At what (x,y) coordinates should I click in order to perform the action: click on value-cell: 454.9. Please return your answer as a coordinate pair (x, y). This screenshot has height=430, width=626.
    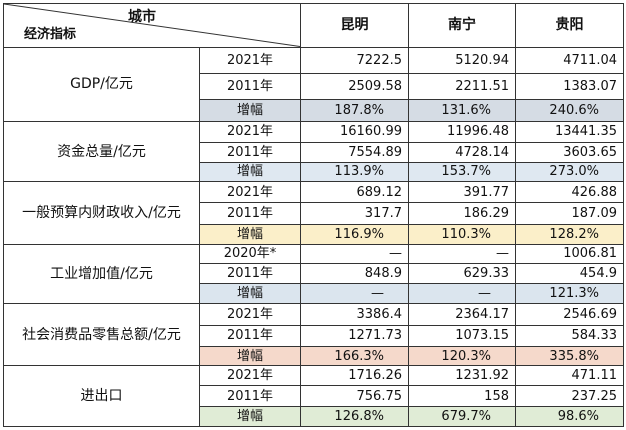
    Looking at the image, I should click on (569, 273).